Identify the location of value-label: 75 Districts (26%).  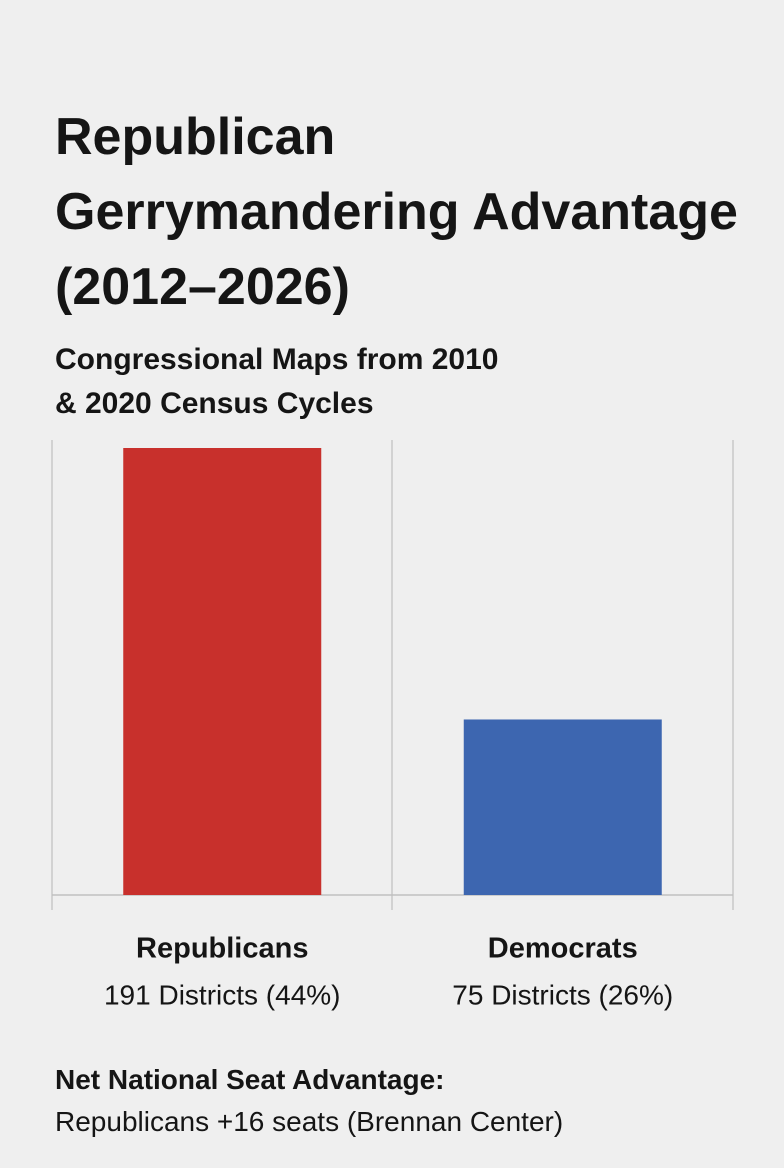
(562, 994).